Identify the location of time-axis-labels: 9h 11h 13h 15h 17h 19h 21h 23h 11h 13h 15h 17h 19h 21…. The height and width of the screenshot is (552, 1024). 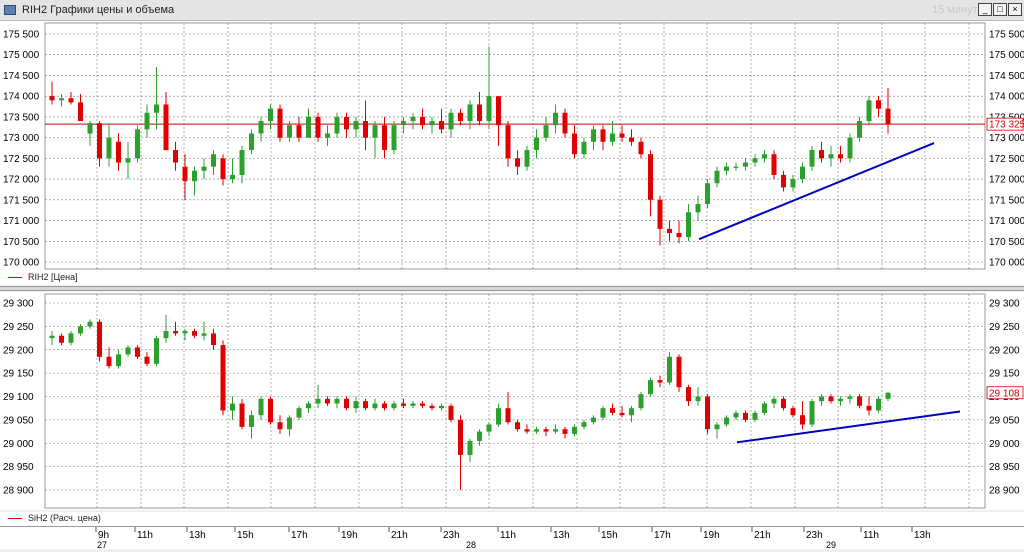
(513, 538).